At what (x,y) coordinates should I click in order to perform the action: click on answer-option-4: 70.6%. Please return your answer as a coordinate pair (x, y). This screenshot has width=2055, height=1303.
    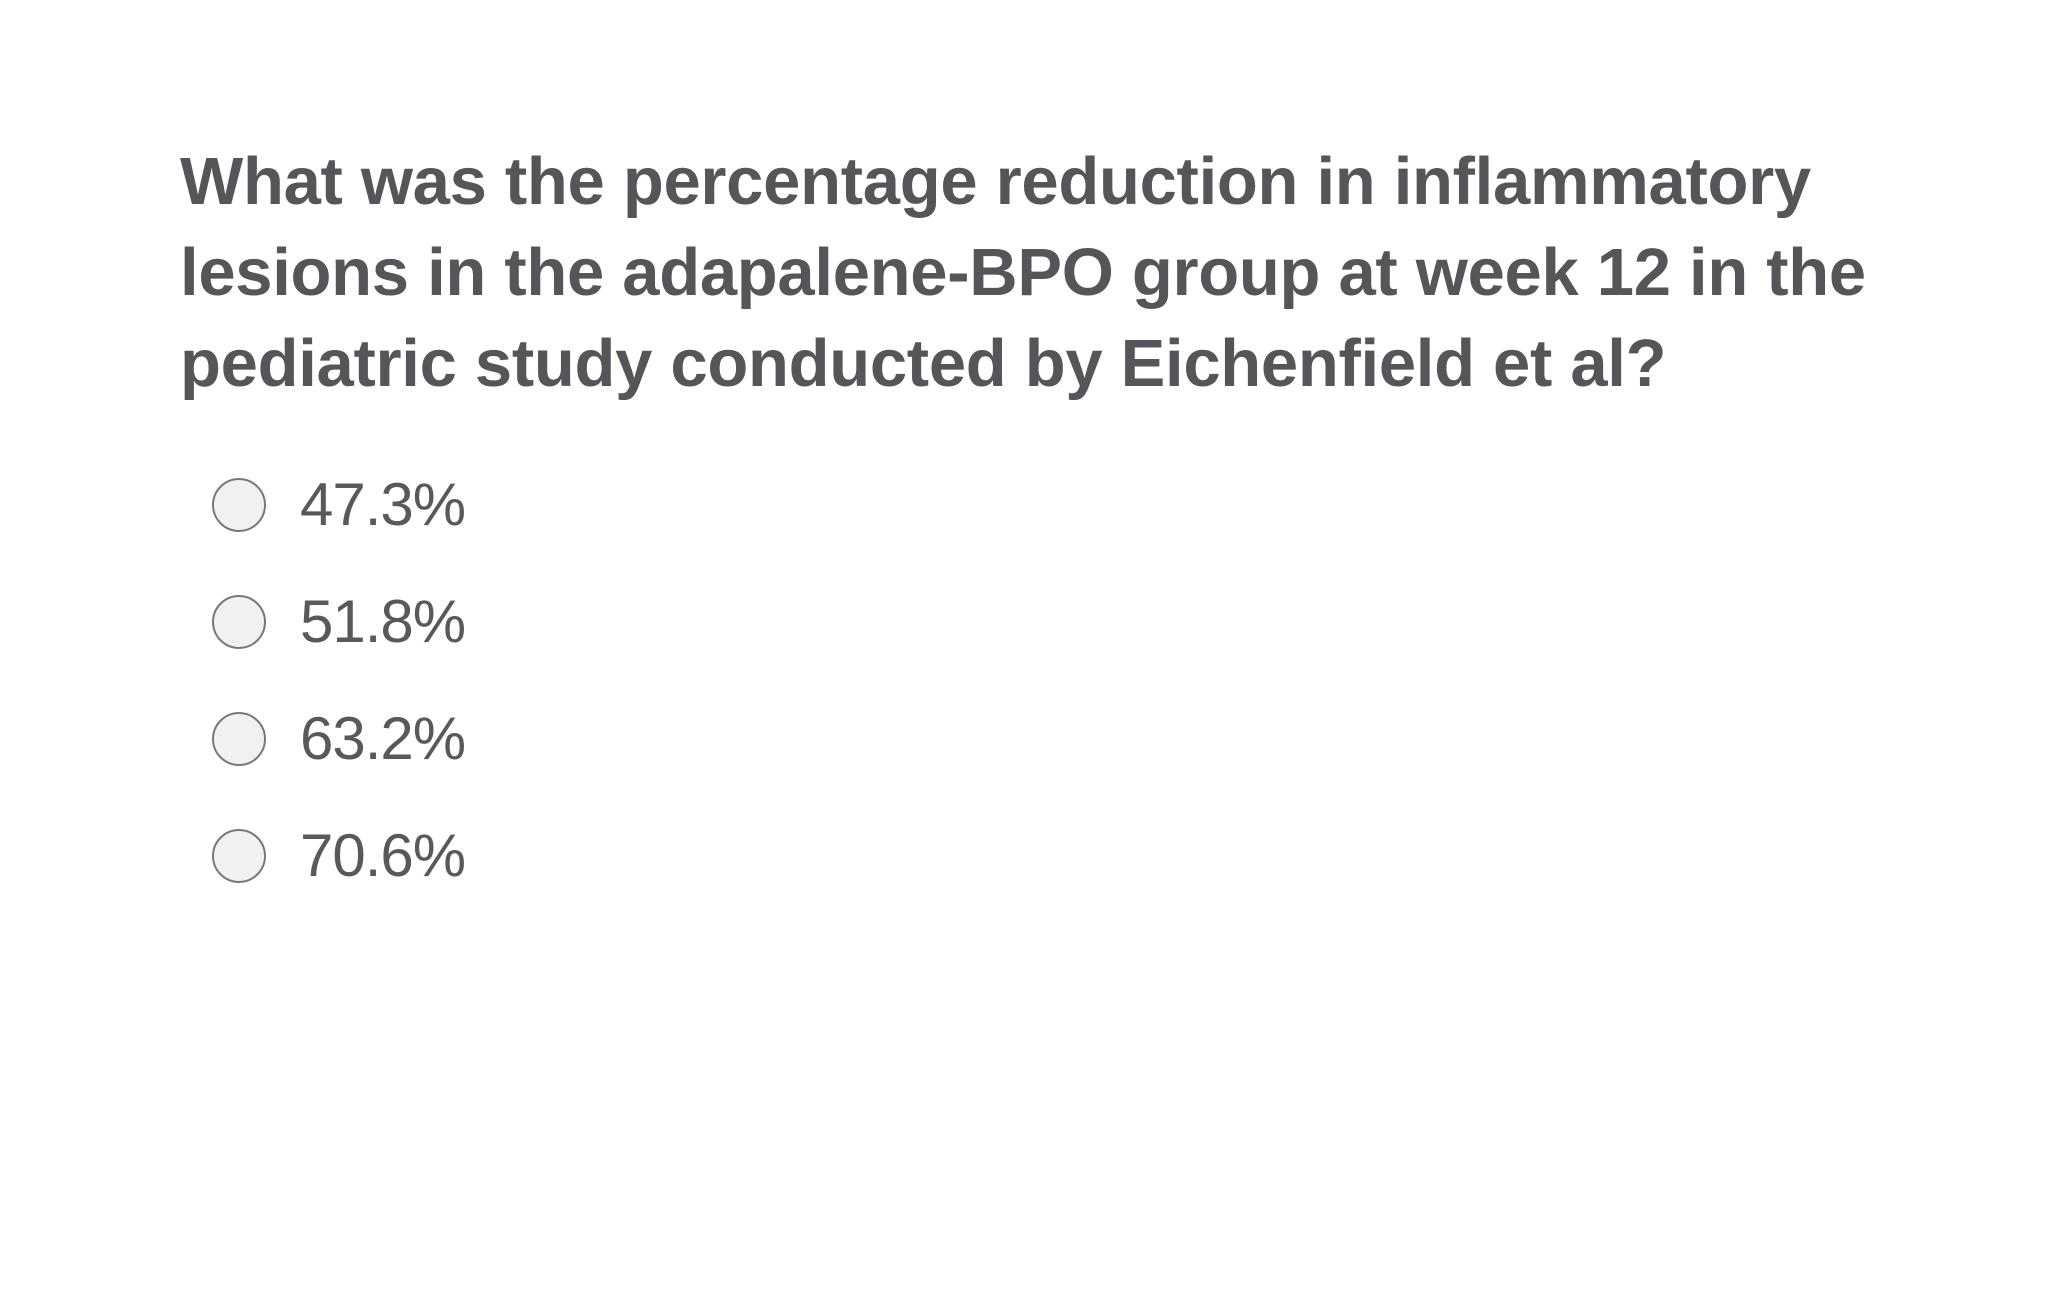
    Looking at the image, I should click on (339, 855).